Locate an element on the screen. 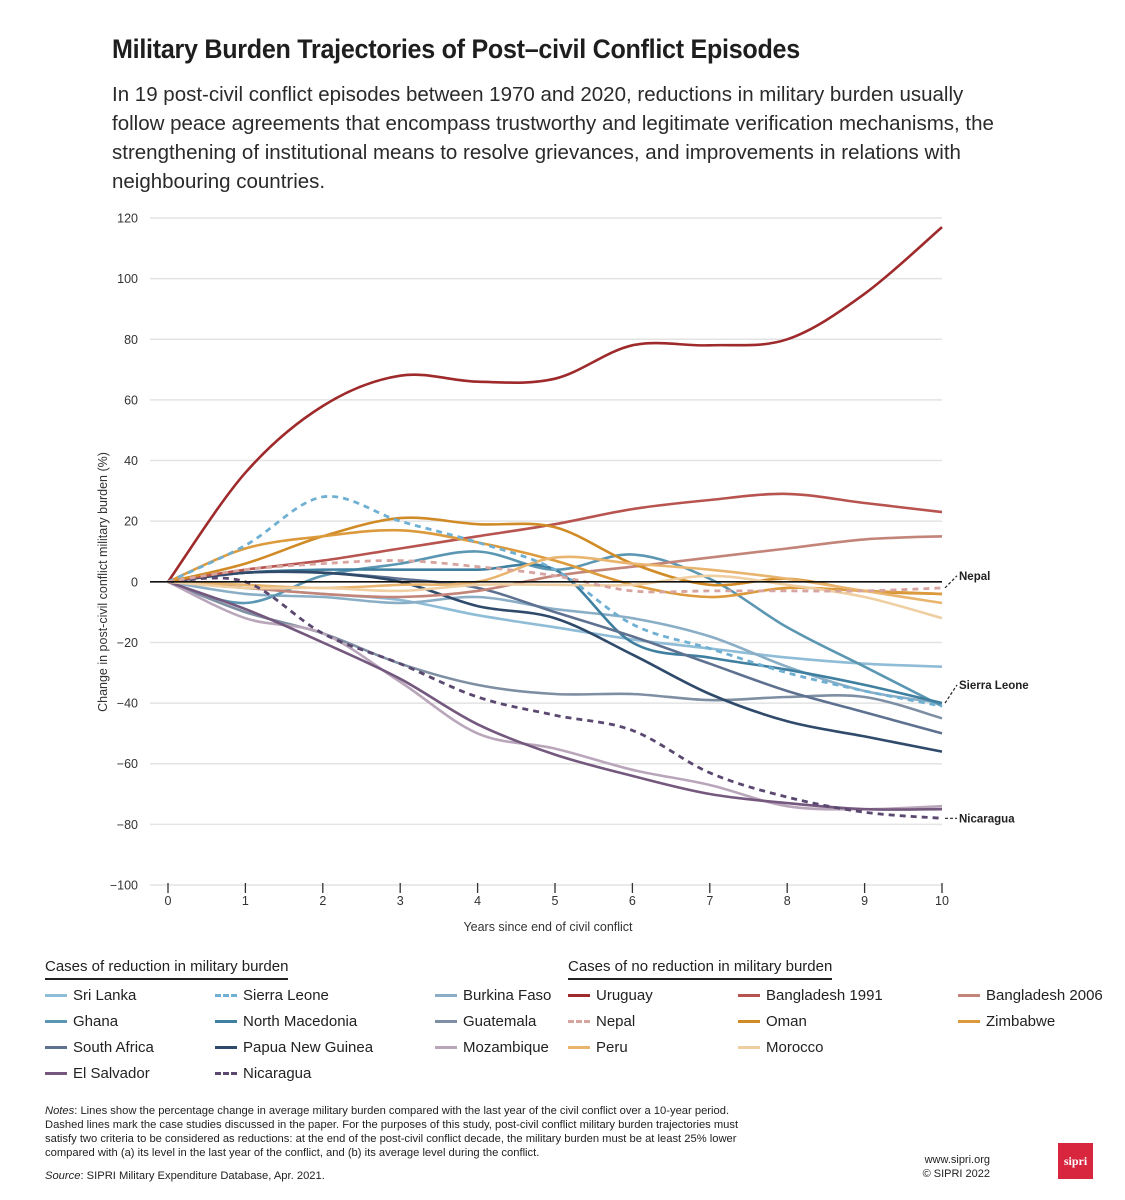 The height and width of the screenshot is (1200, 1125). y-tick-label: 40 is located at coordinates (131, 461).